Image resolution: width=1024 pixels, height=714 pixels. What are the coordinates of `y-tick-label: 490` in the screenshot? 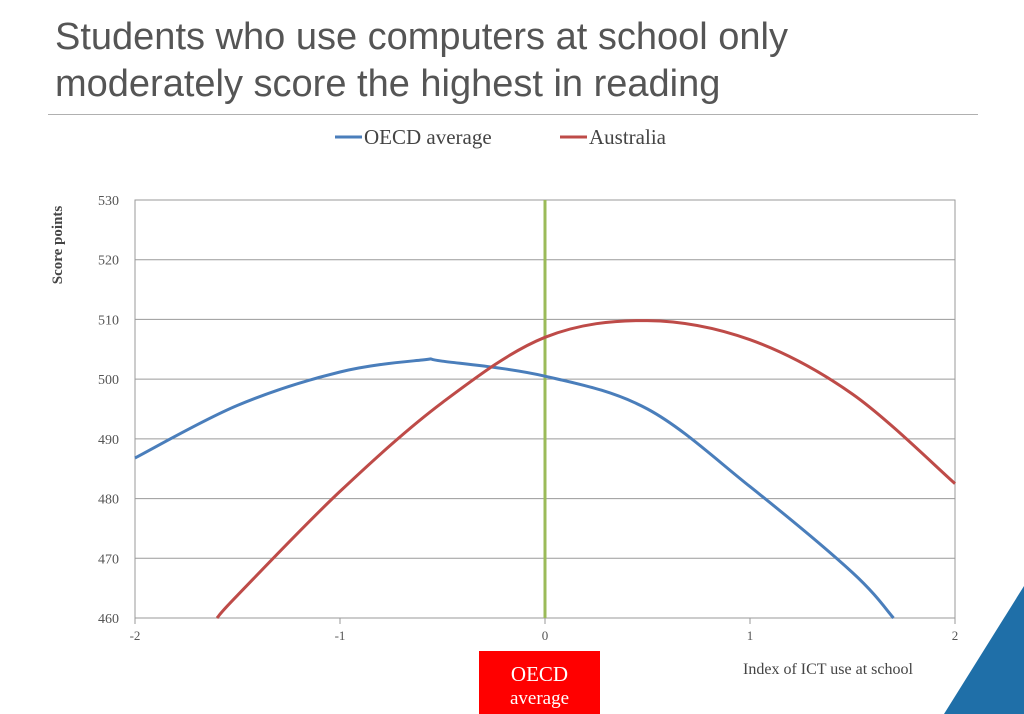 It's located at (108, 440).